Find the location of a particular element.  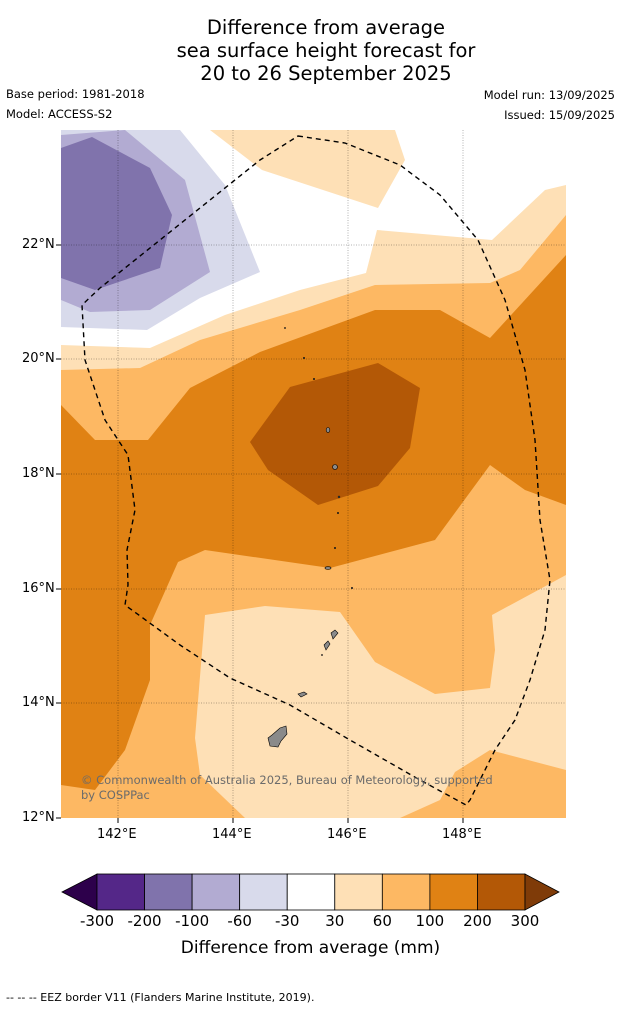

lat-label-20n: 20°N is located at coordinates (38, 358).